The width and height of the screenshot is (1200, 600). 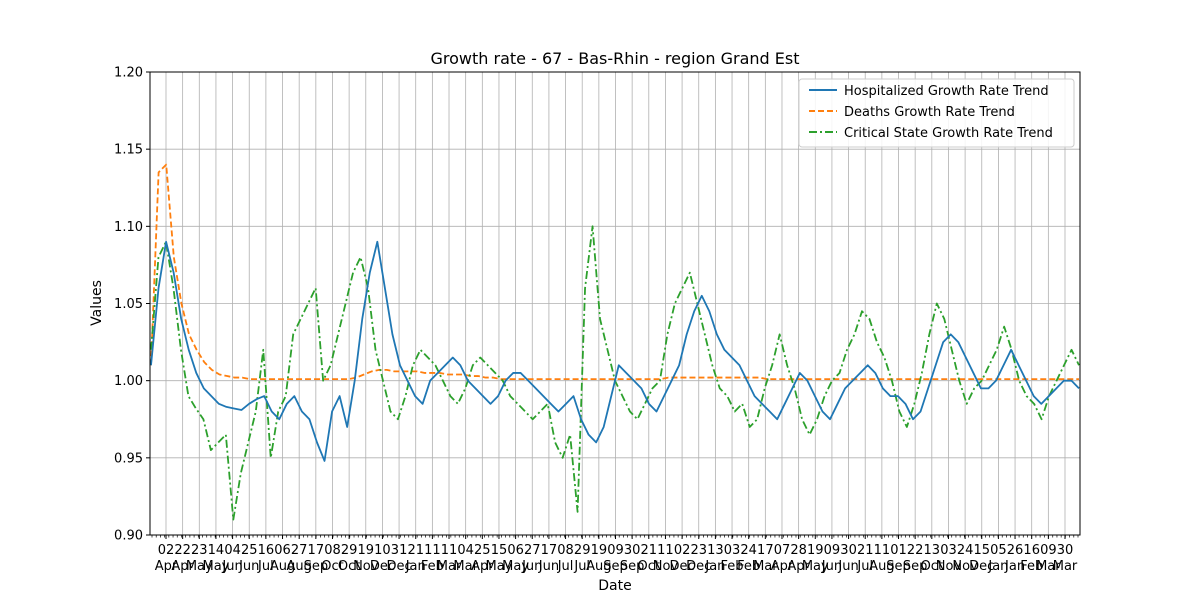 What do you see at coordinates (182, 550) in the screenshot?
I see `x-tick-day-label: 22` at bounding box center [182, 550].